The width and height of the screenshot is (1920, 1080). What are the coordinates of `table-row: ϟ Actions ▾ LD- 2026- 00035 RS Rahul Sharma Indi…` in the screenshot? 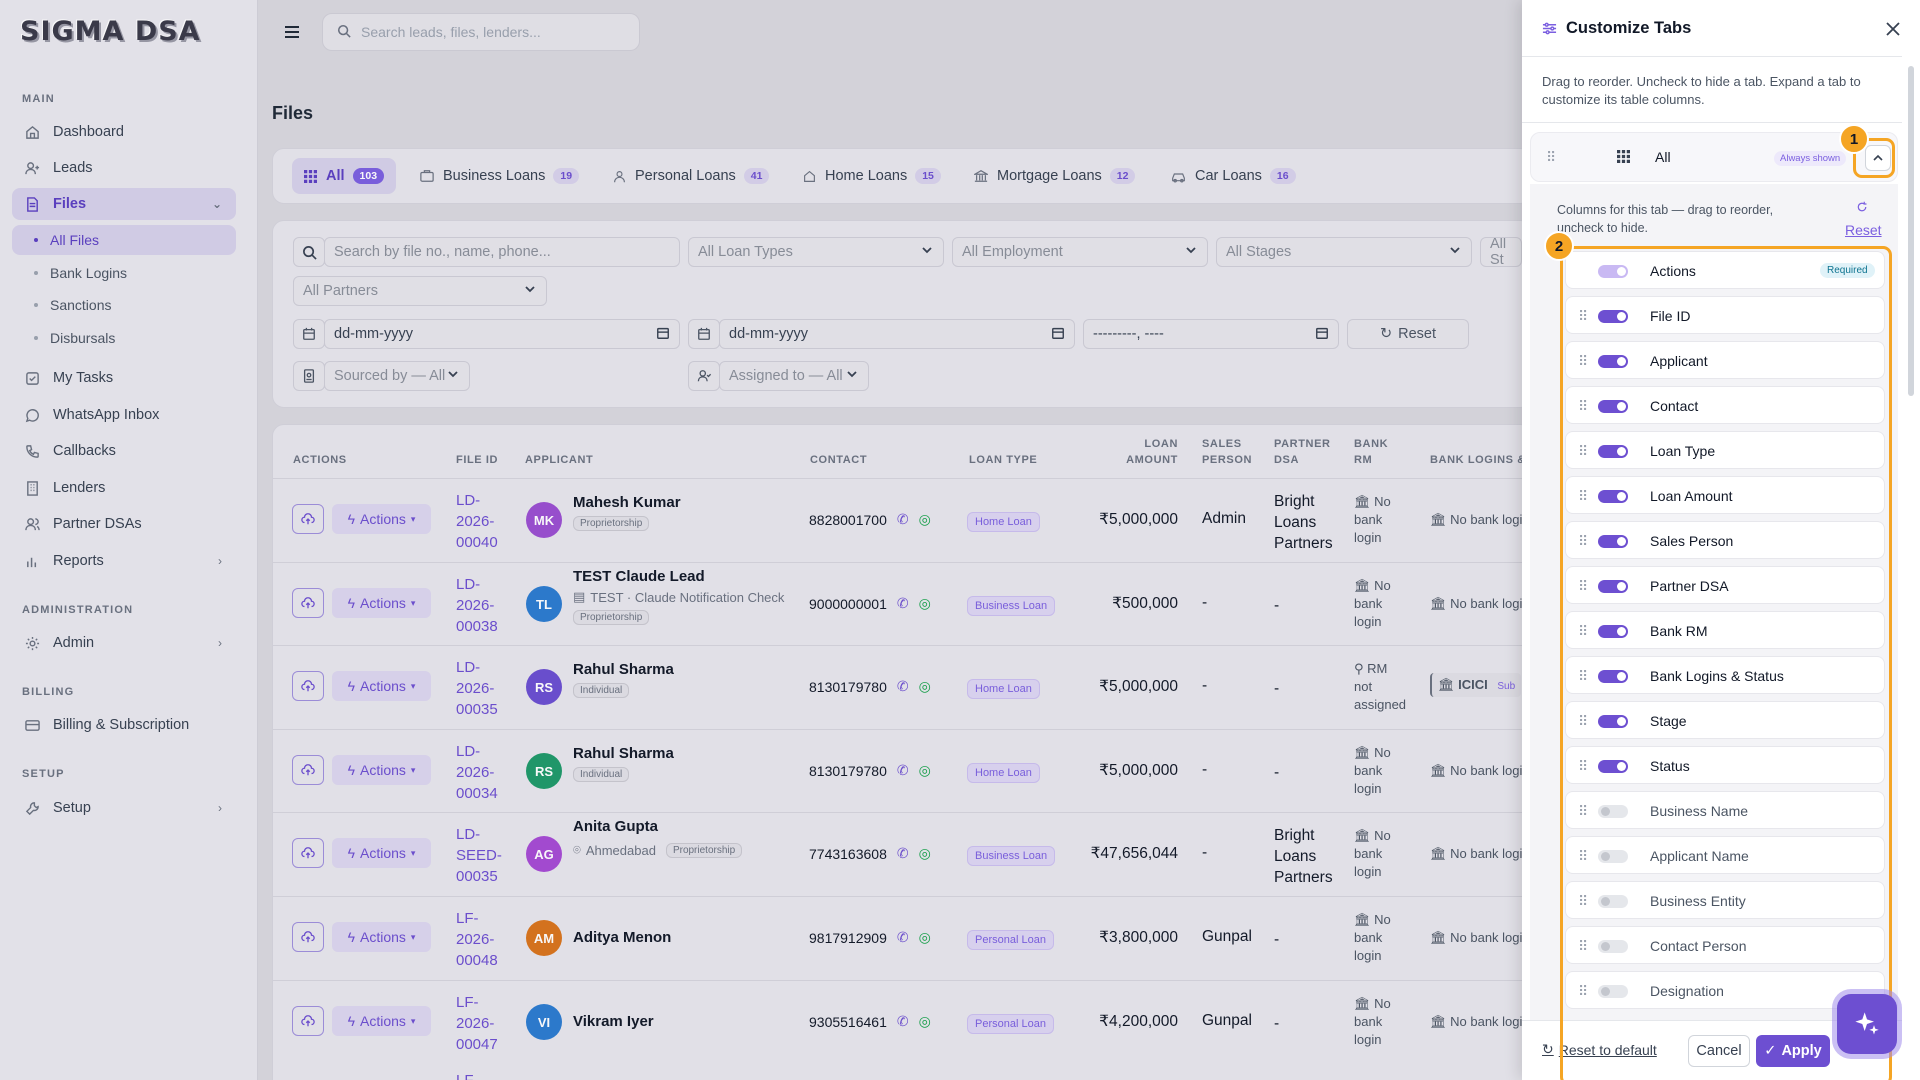 It's located at (897, 686).